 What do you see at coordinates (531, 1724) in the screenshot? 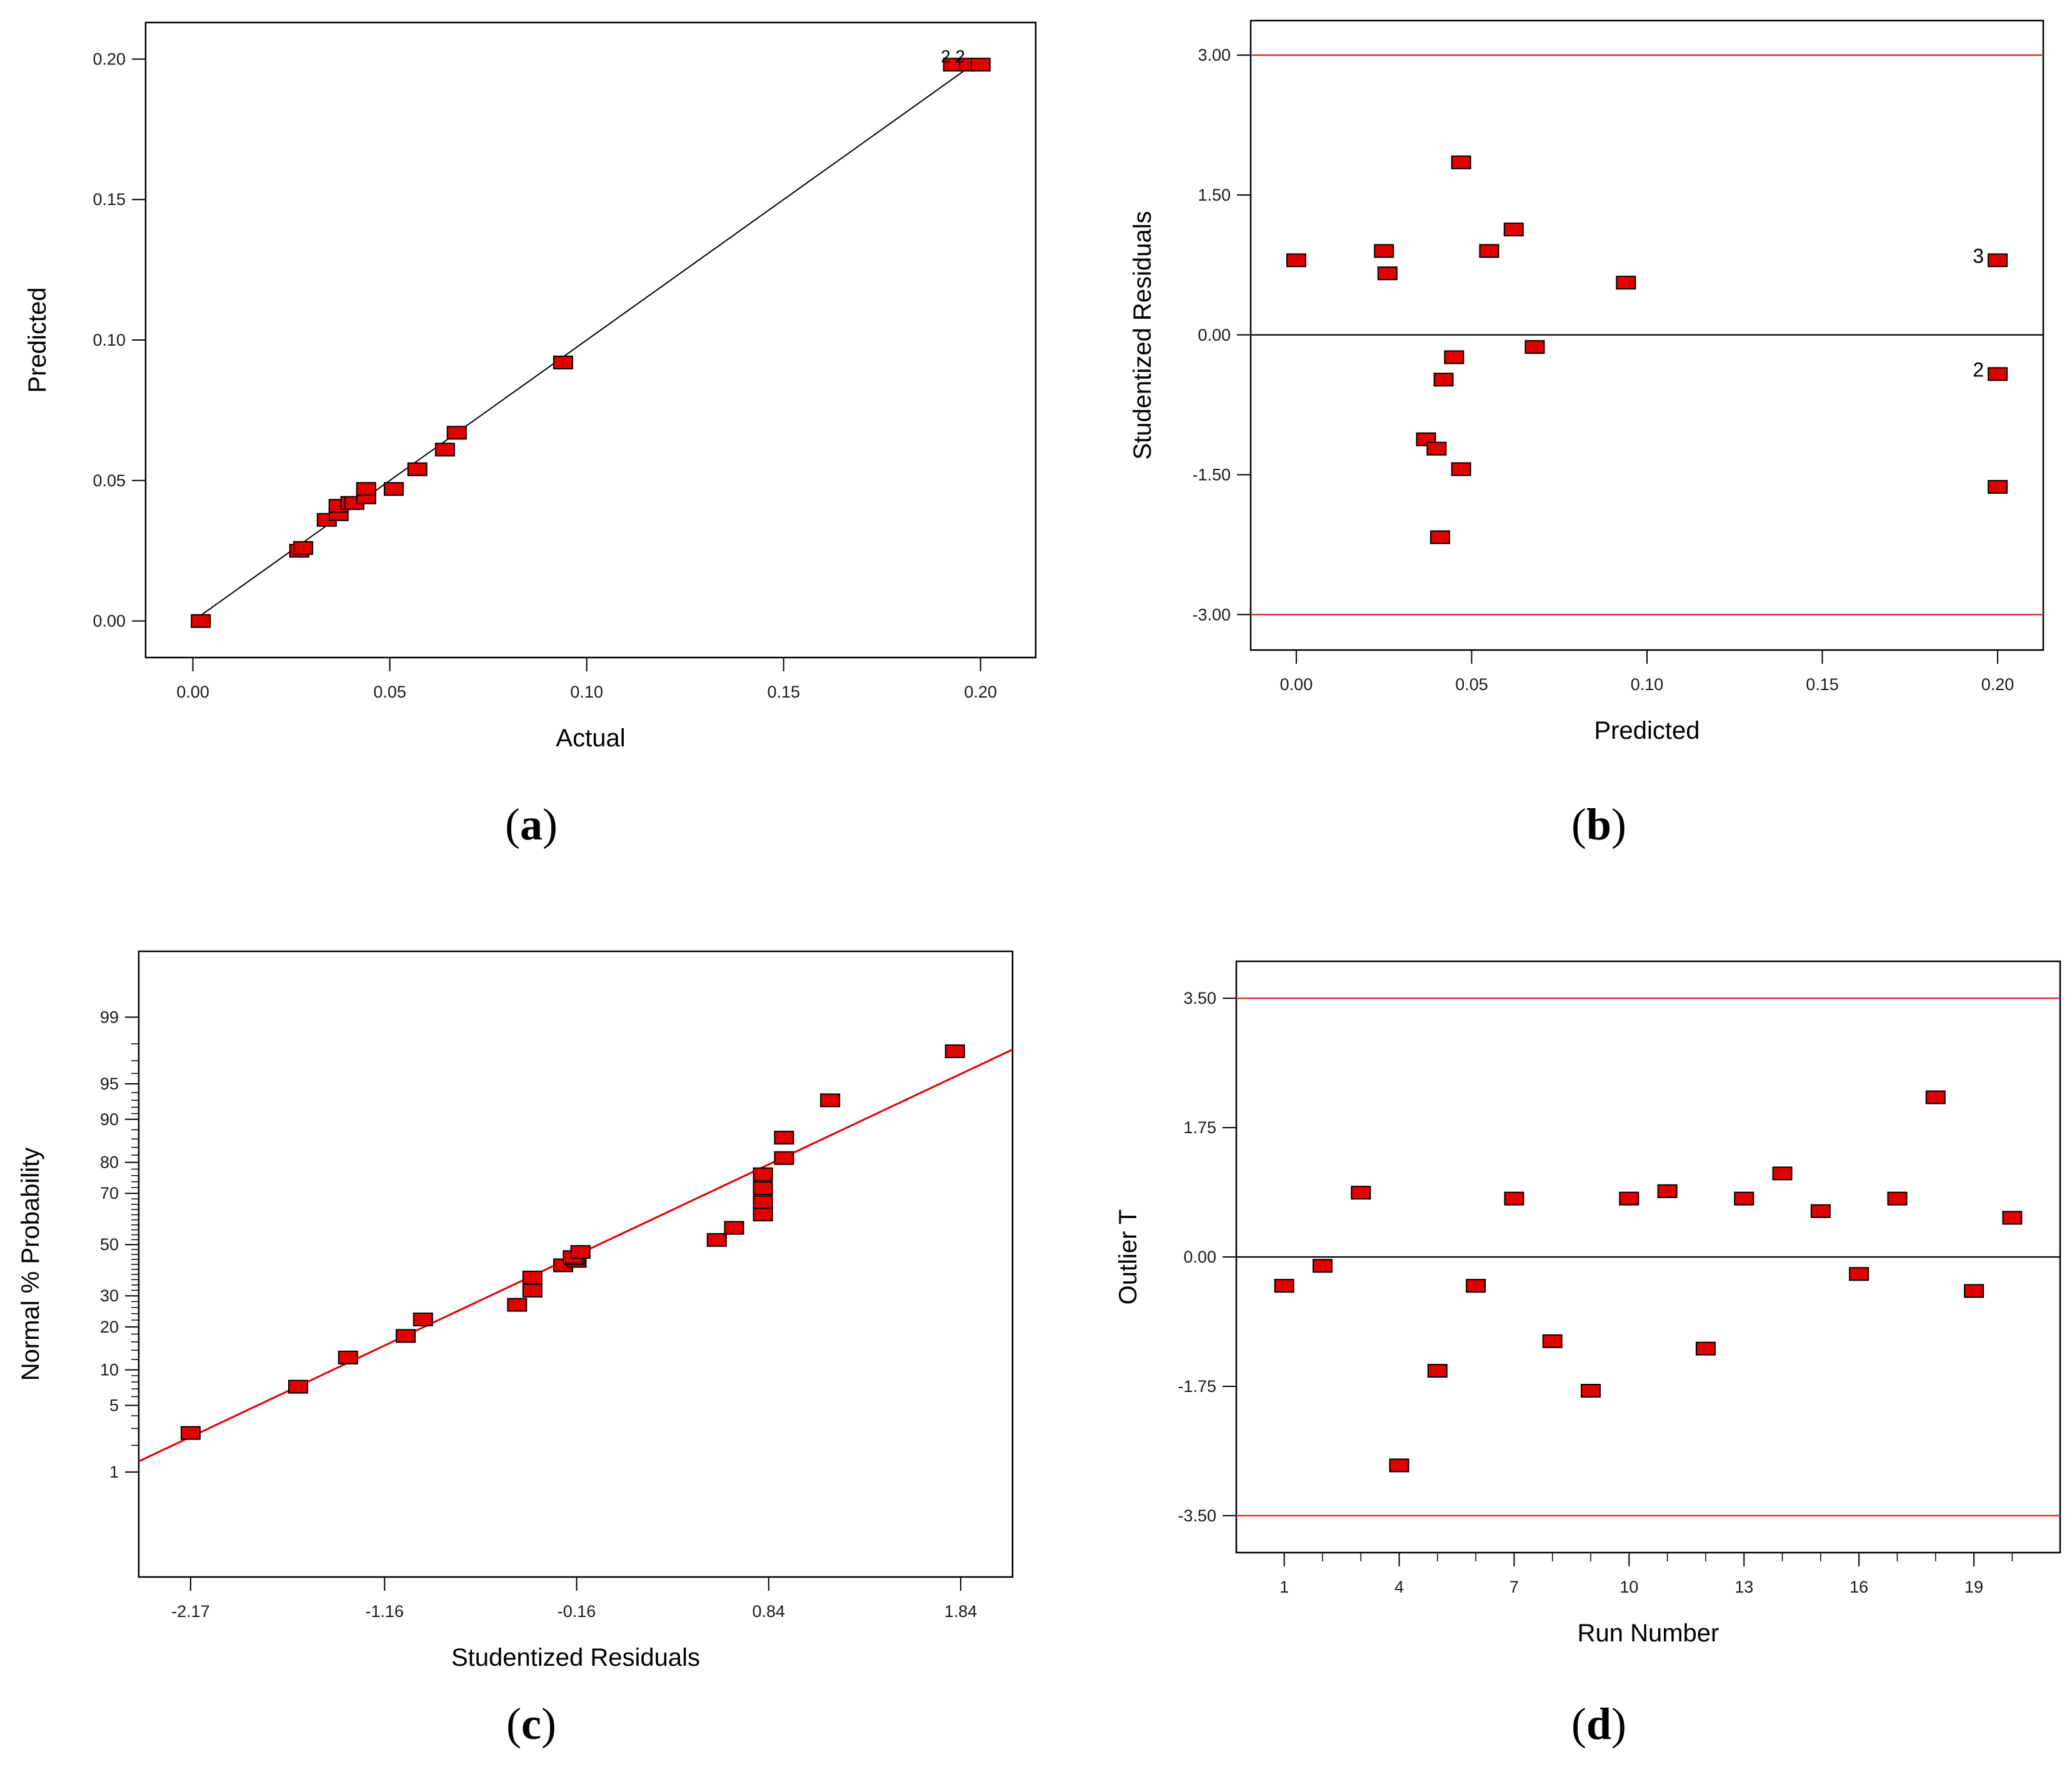
I see `caption-letter: c` at bounding box center [531, 1724].